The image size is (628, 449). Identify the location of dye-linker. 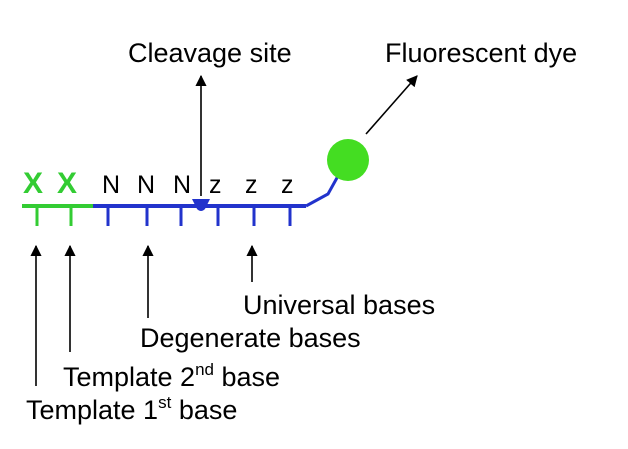
(322, 191).